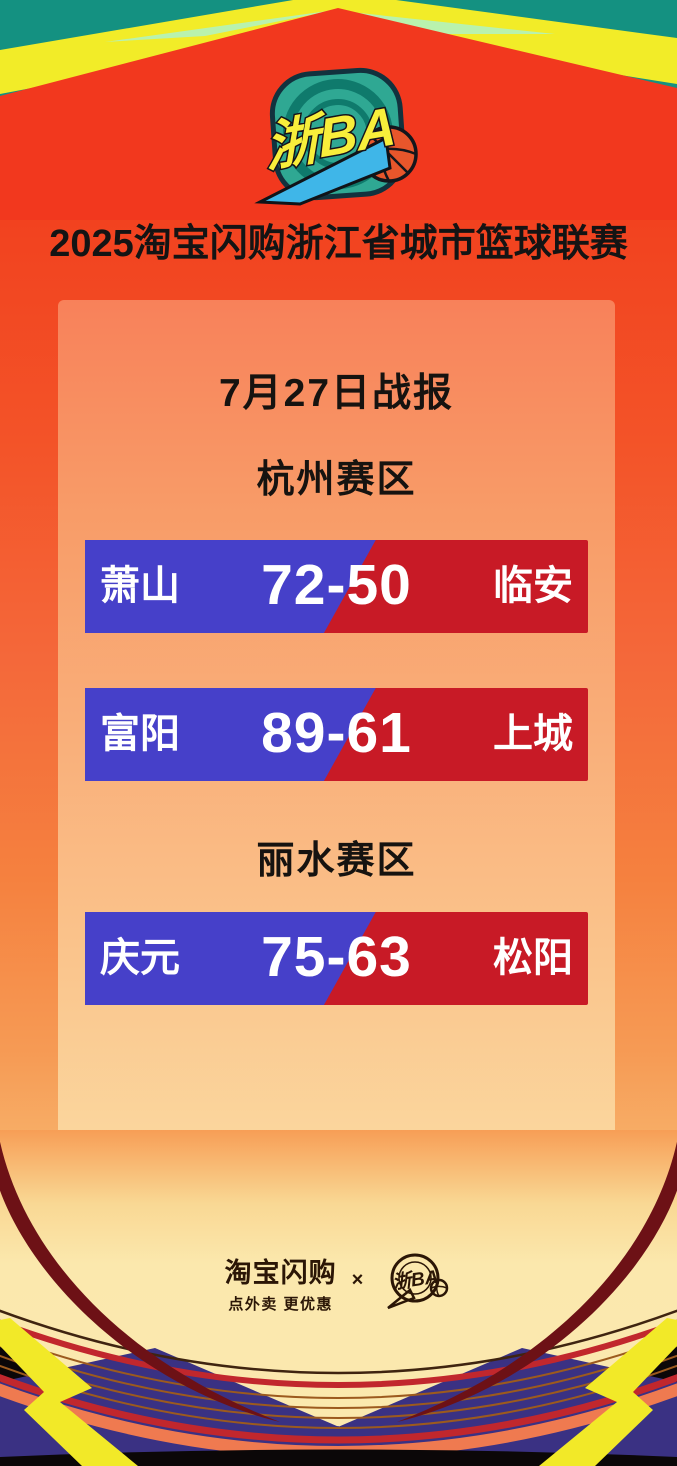 This screenshot has width=677, height=1466. Describe the element at coordinates (323, 170) in the screenshot. I see `badge-swoosh` at that location.